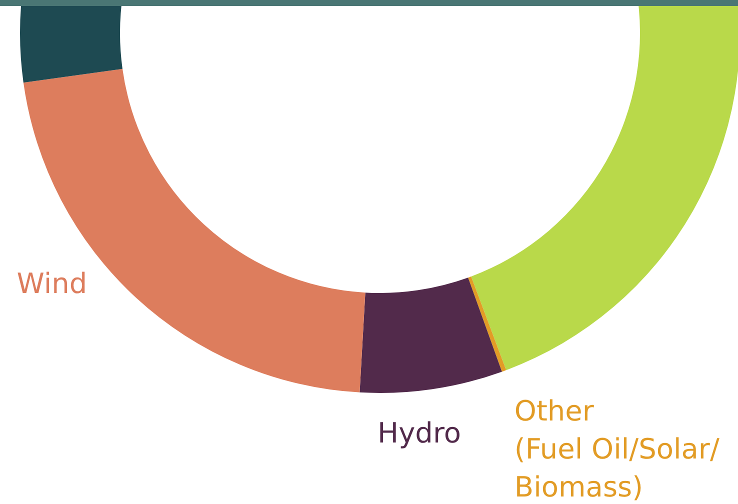  I want to click on slice-label: Other (Fuel Oil/Solar/Biomass), so click(617, 449).